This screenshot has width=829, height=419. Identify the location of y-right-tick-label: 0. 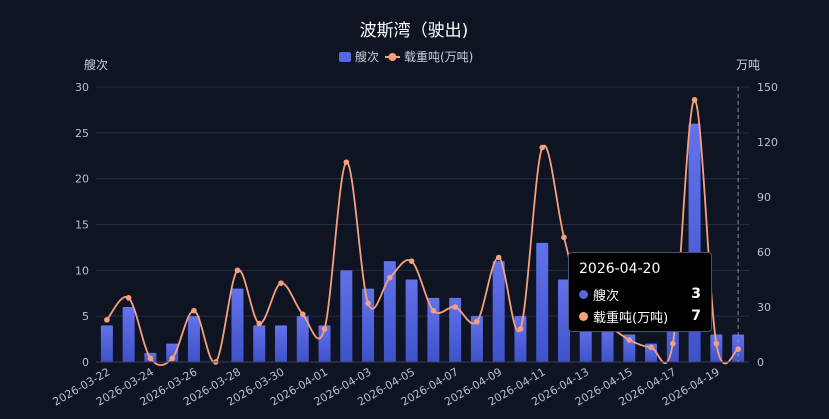
(760, 362).